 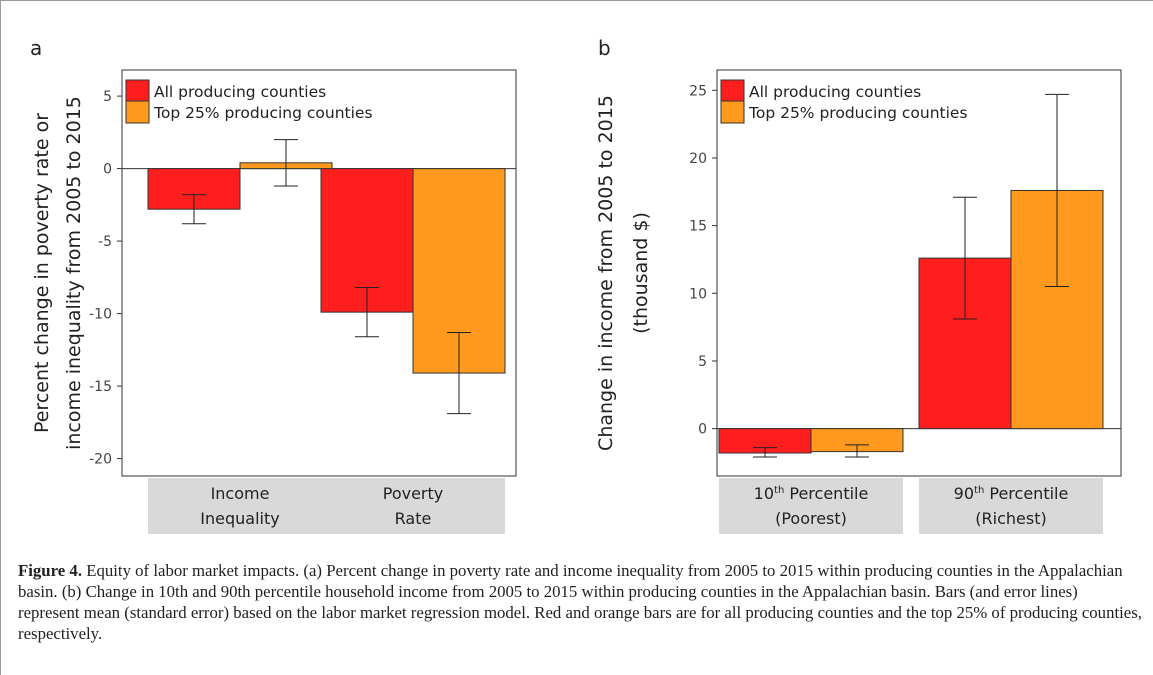 I want to click on category-label-a-0: Income, so click(x=240, y=493).